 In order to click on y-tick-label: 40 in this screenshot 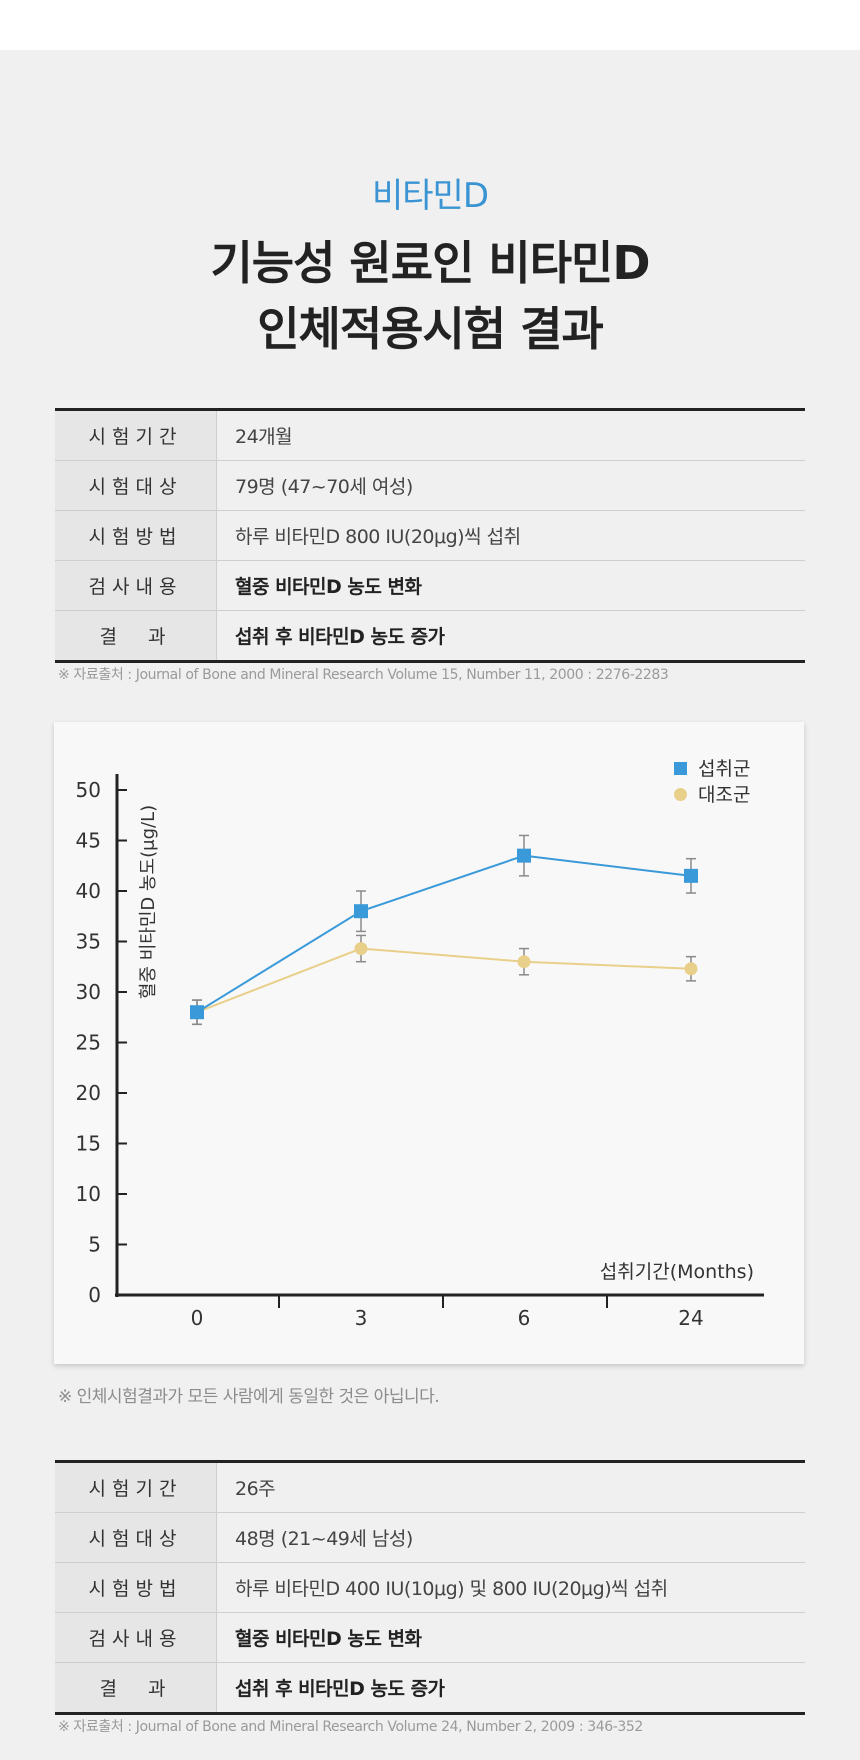, I will do `click(88, 891)`.